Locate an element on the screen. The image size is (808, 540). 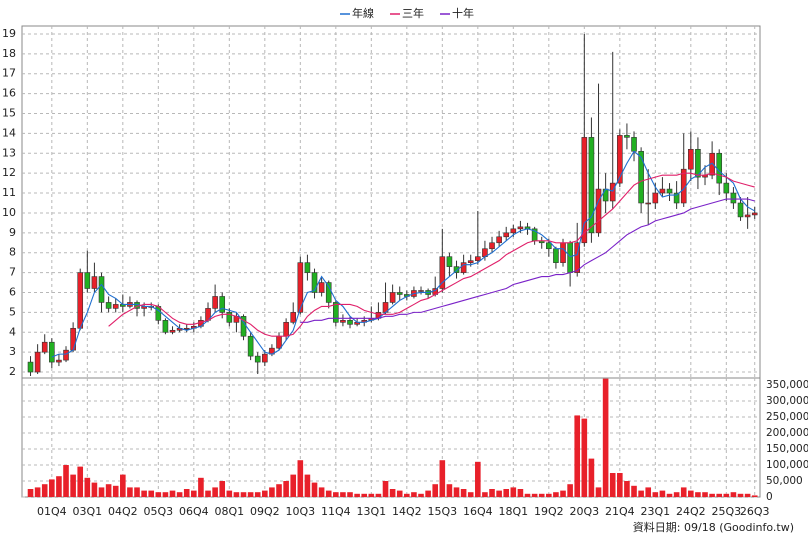
y2-tick-label: 350,000 is located at coordinates (787, 385).